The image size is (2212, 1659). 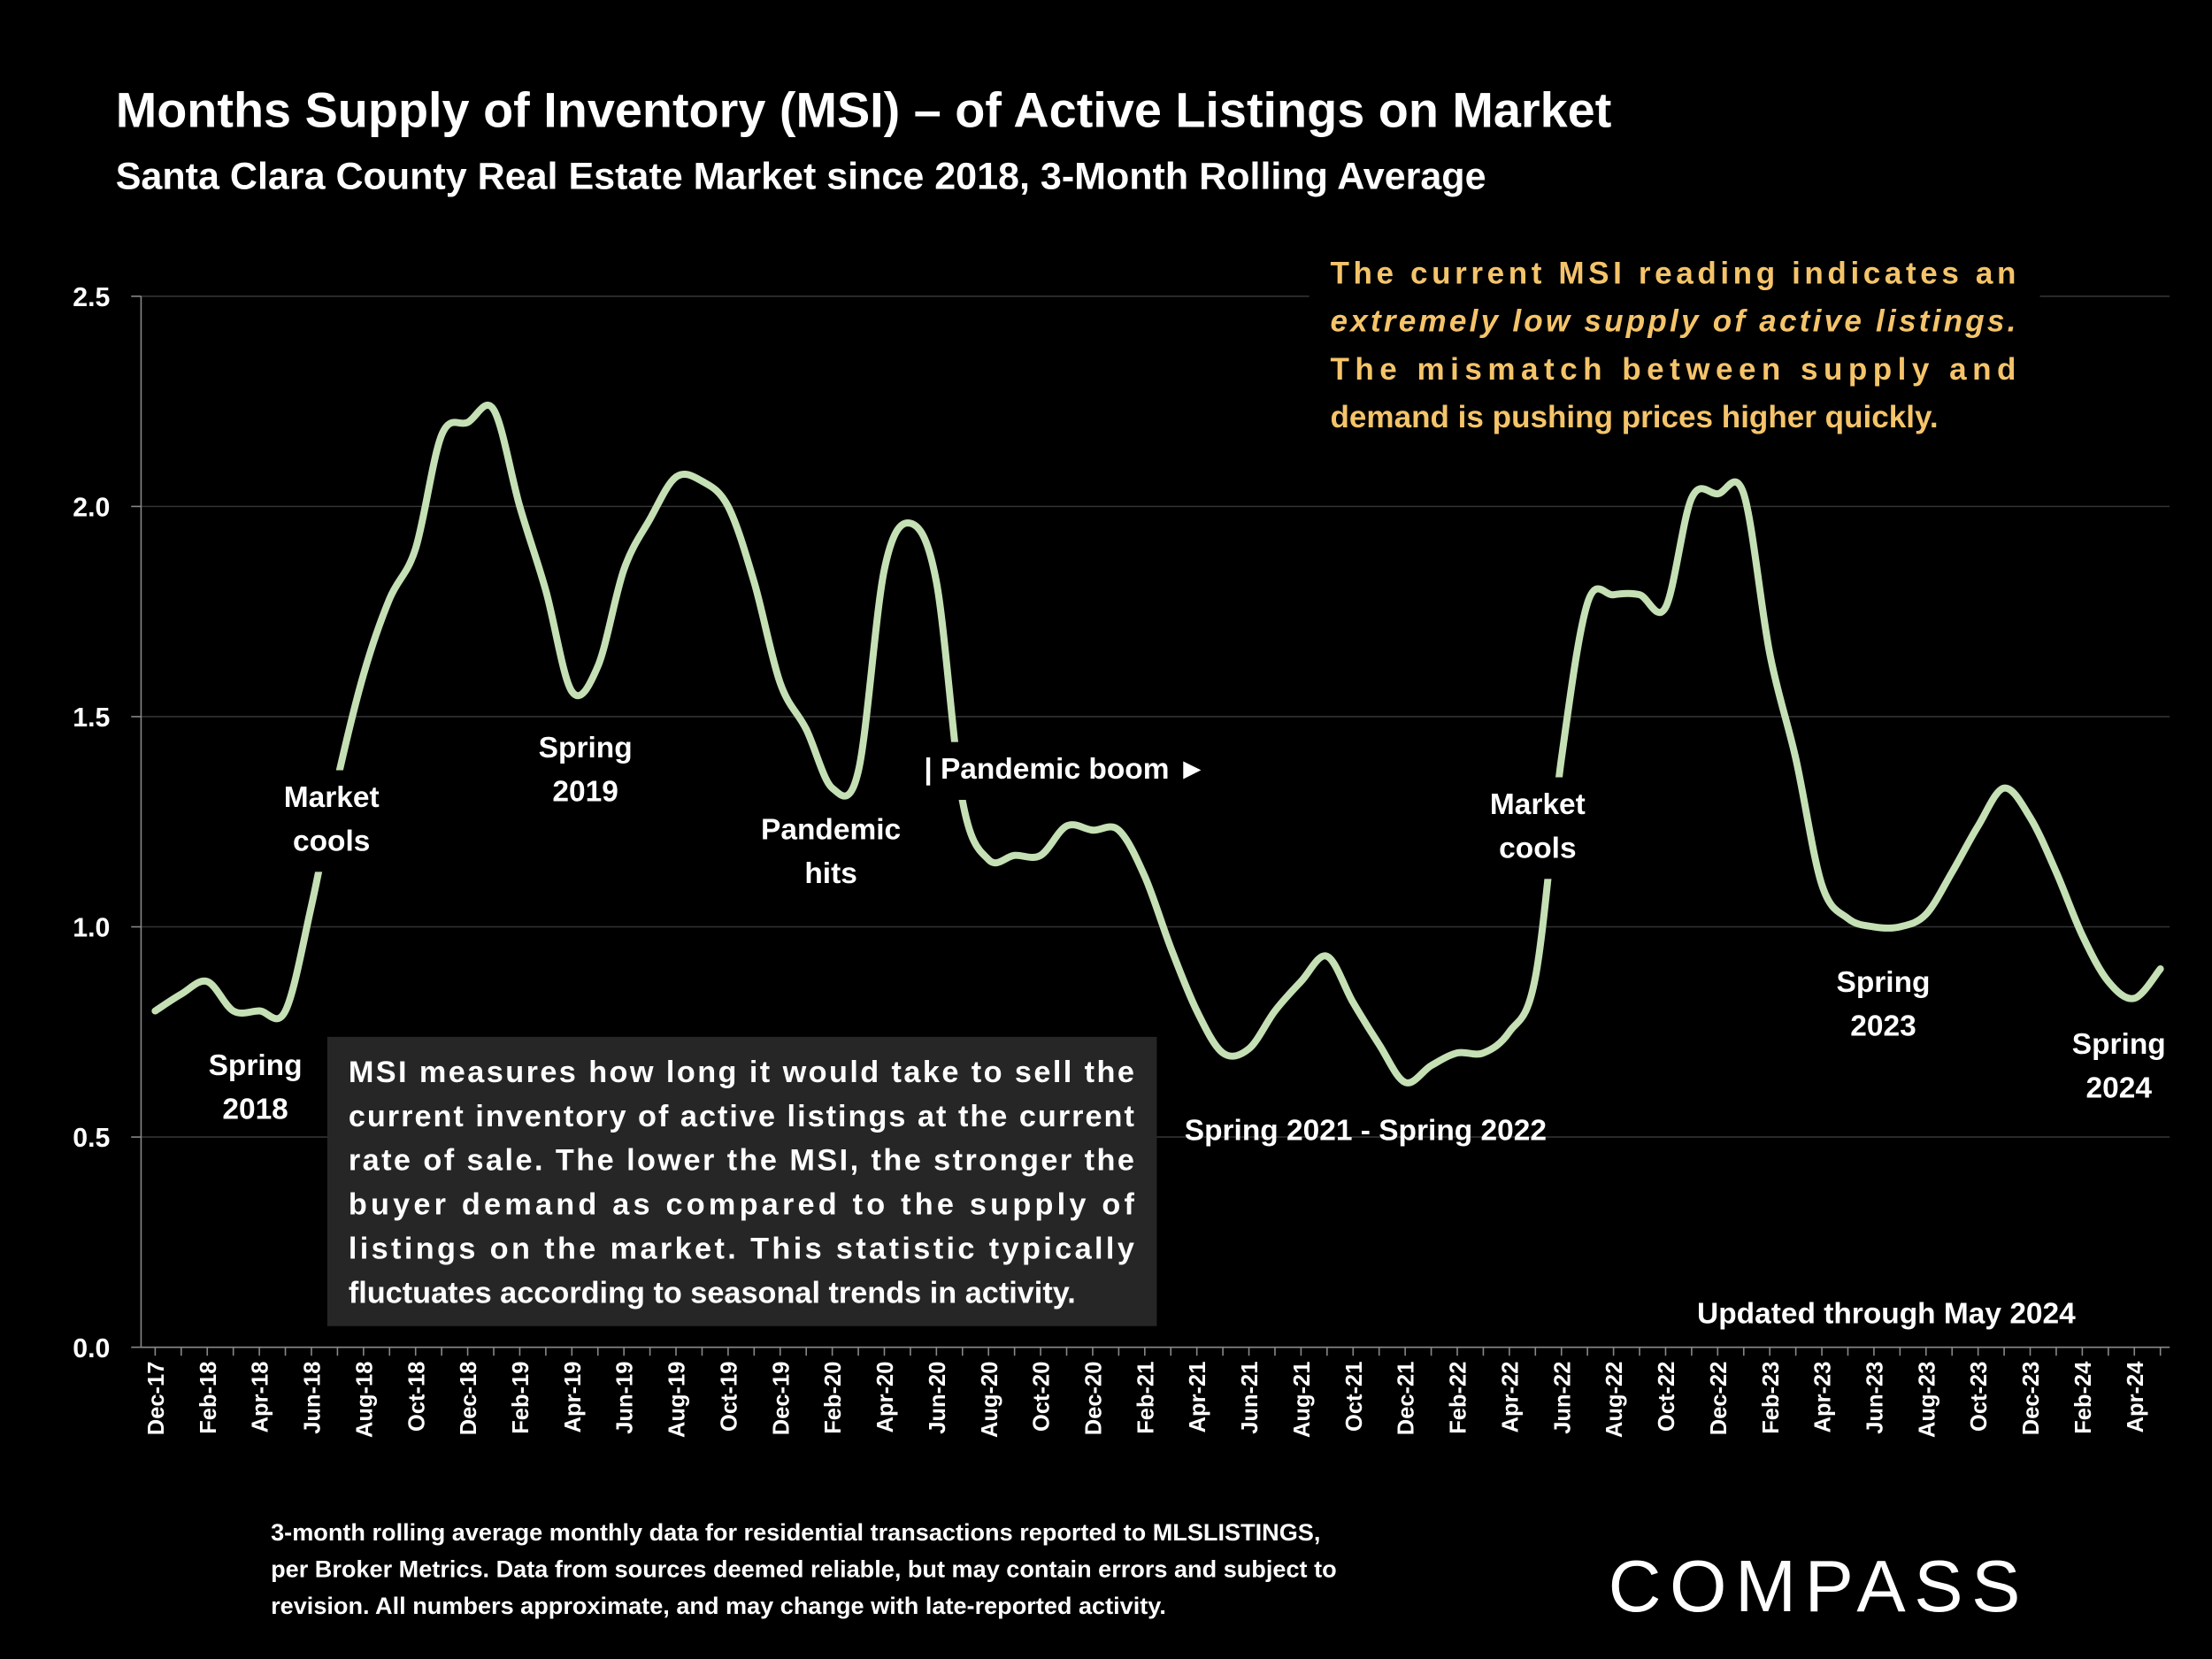 I want to click on annotation-text: Spring 2021 - Spring 2022, so click(x=1366, y=1131).